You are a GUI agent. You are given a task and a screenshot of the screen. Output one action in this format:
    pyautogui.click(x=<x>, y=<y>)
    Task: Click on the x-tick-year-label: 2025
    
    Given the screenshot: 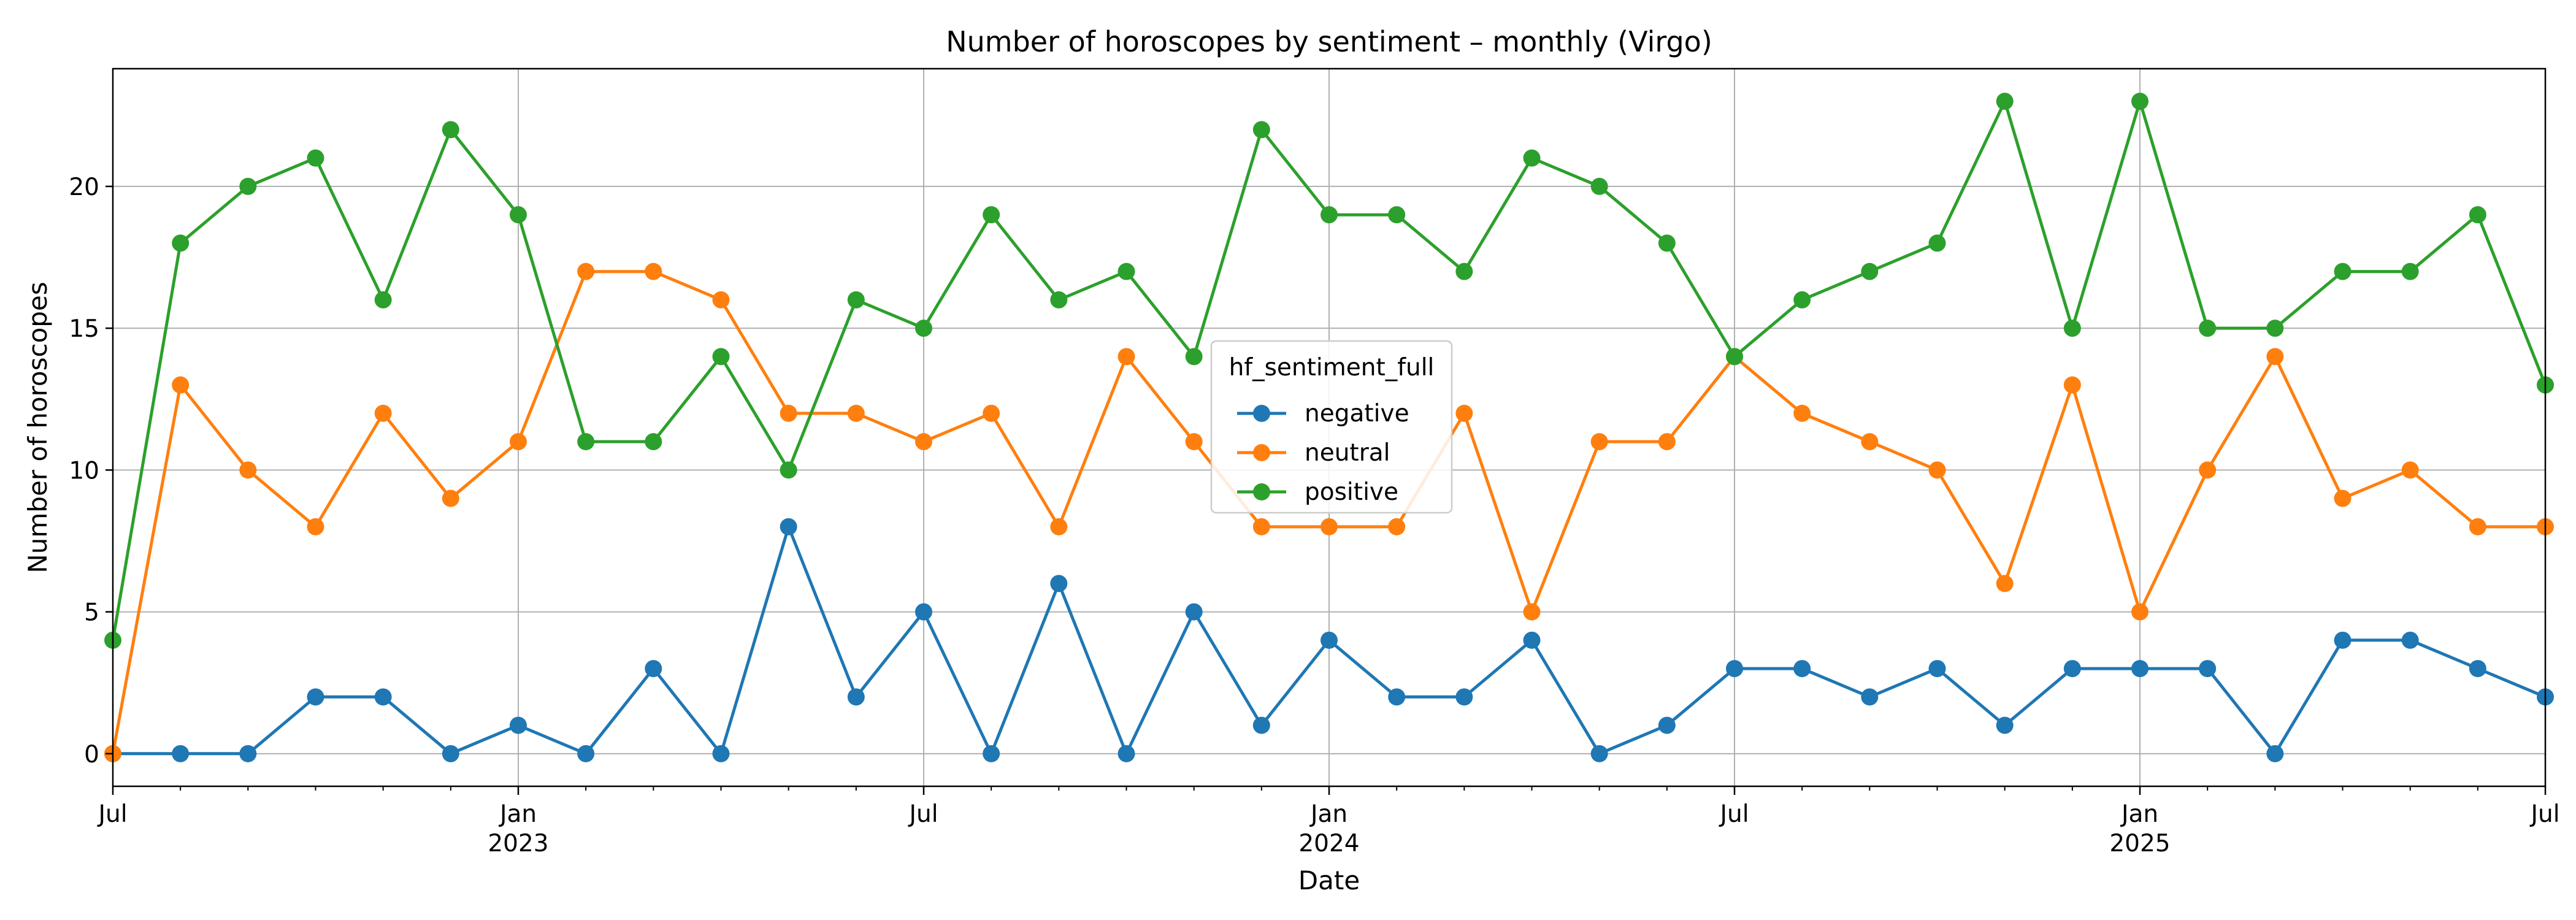 What is the action you would take?
    pyautogui.click(x=2139, y=843)
    